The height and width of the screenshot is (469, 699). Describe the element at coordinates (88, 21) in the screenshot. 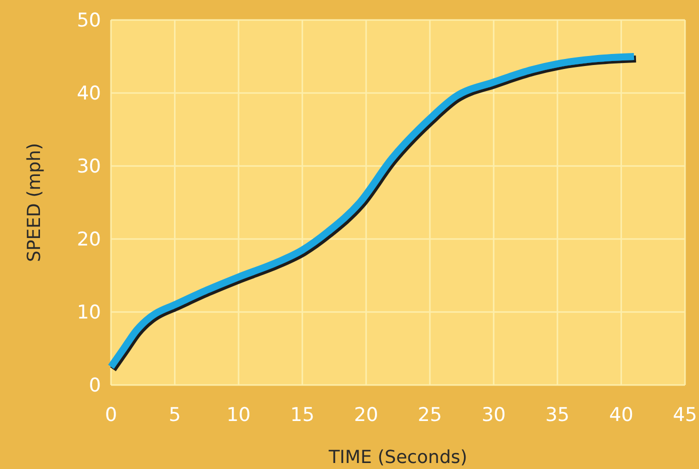

I see `y-tick-label: 50` at that location.